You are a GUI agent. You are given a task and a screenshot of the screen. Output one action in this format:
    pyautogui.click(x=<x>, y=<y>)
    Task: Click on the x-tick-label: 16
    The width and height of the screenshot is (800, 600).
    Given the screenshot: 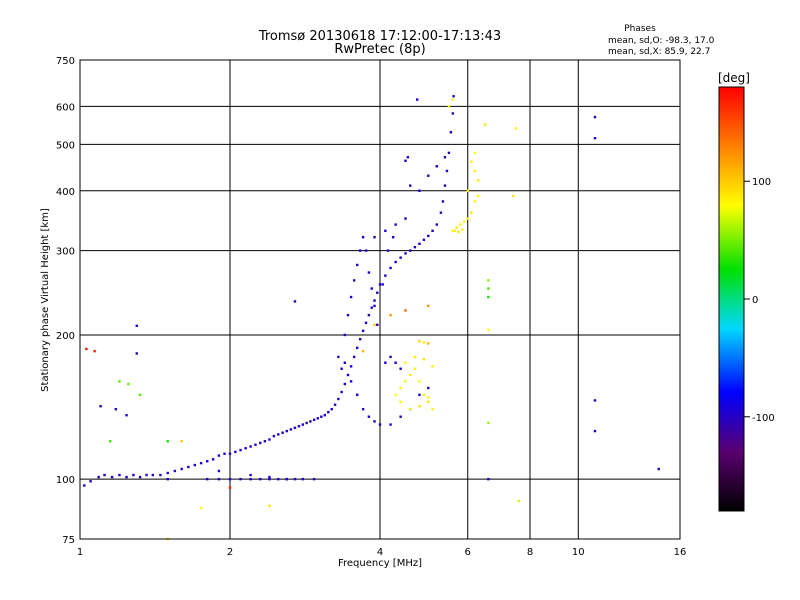 What is the action you would take?
    pyautogui.click(x=680, y=552)
    